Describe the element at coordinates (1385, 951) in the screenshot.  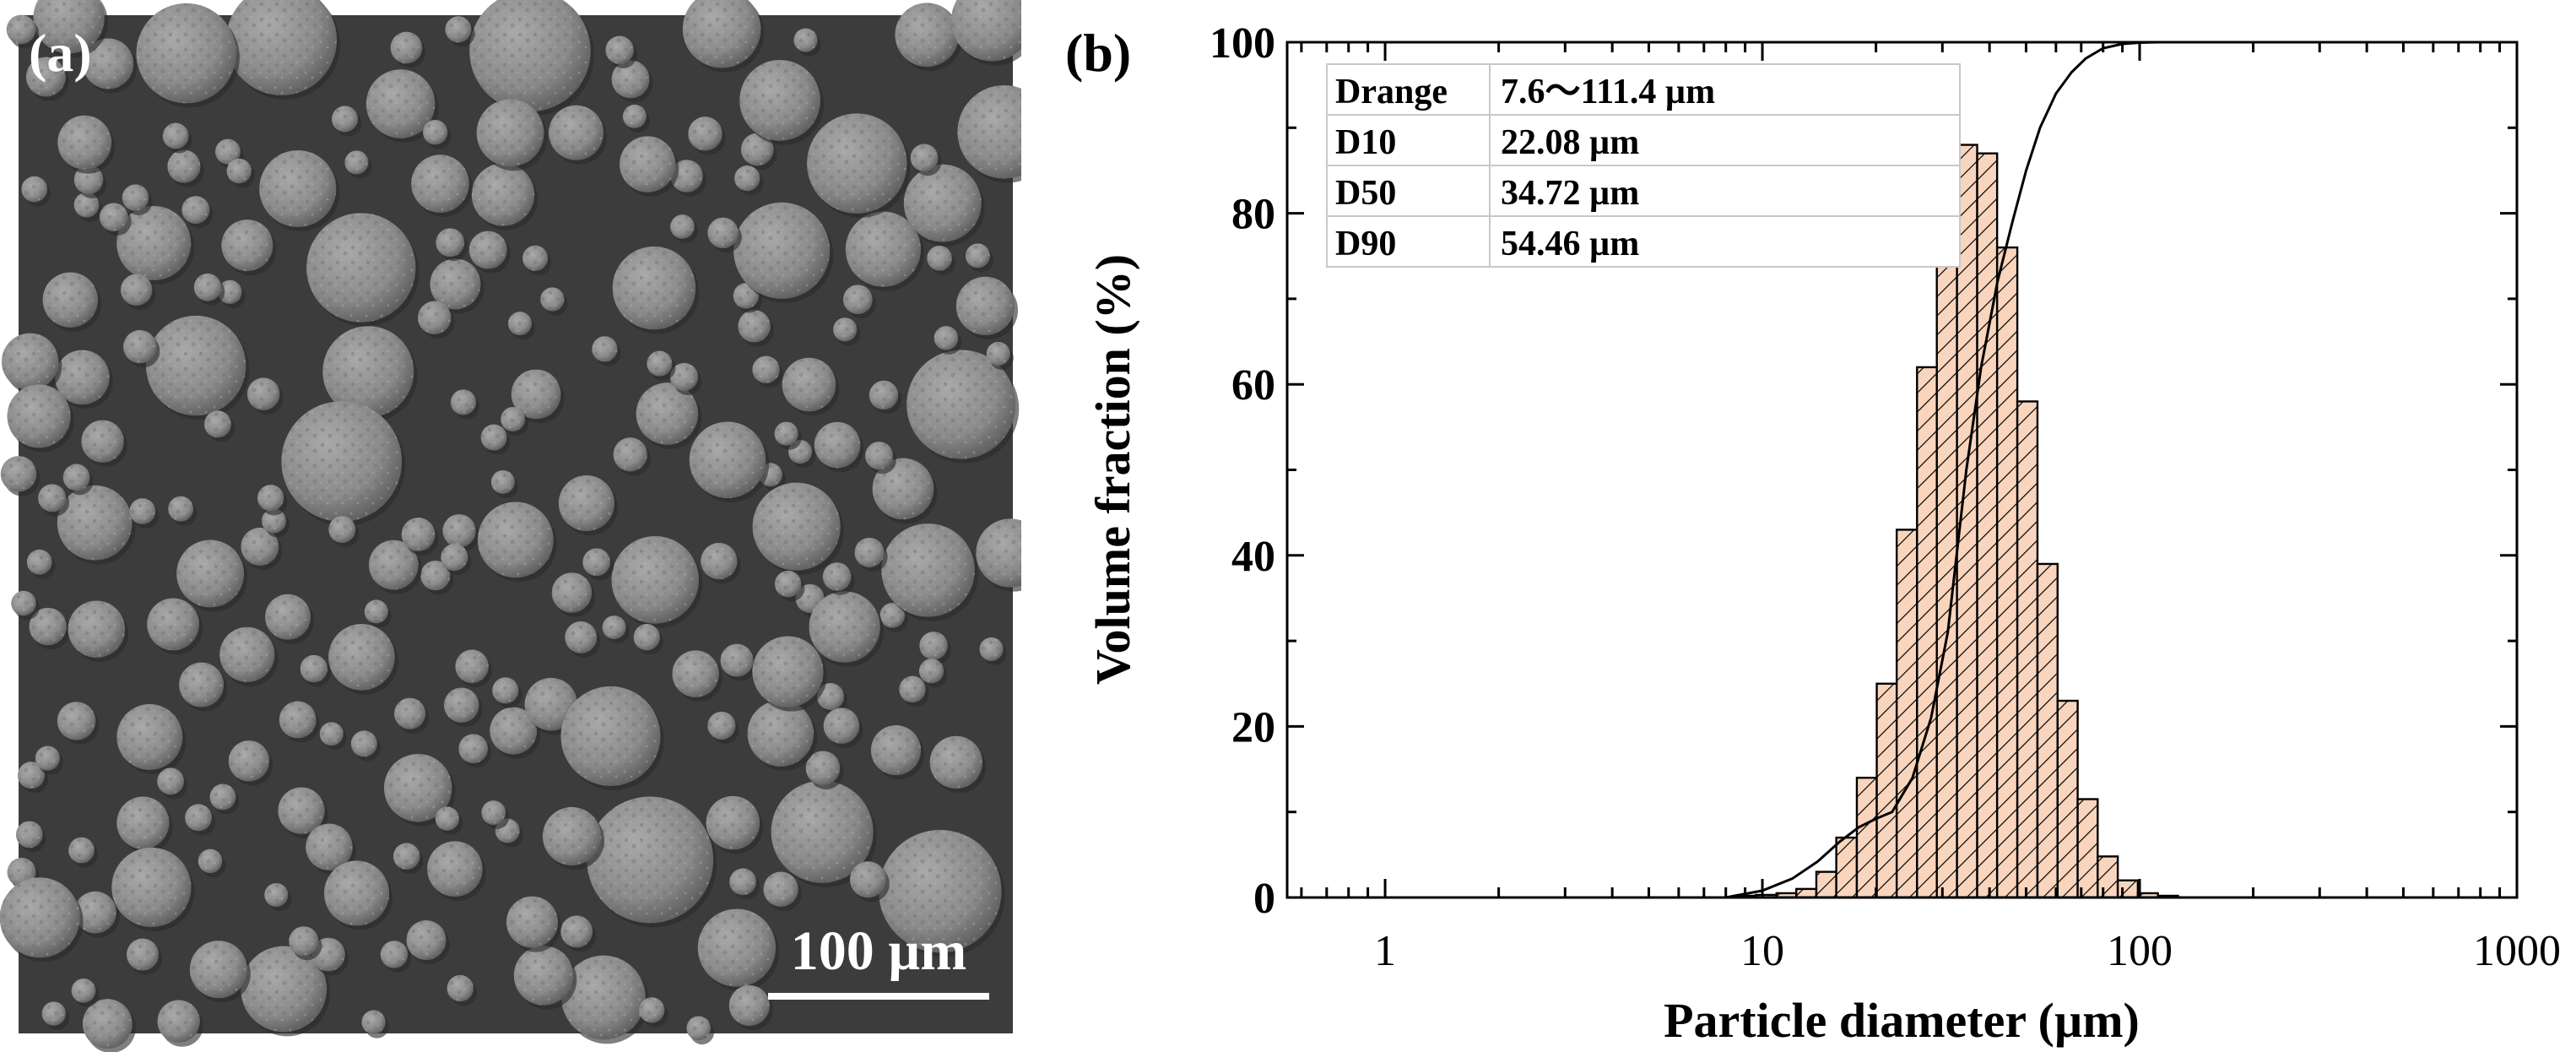
I see `x-tick-label: 1` at that location.